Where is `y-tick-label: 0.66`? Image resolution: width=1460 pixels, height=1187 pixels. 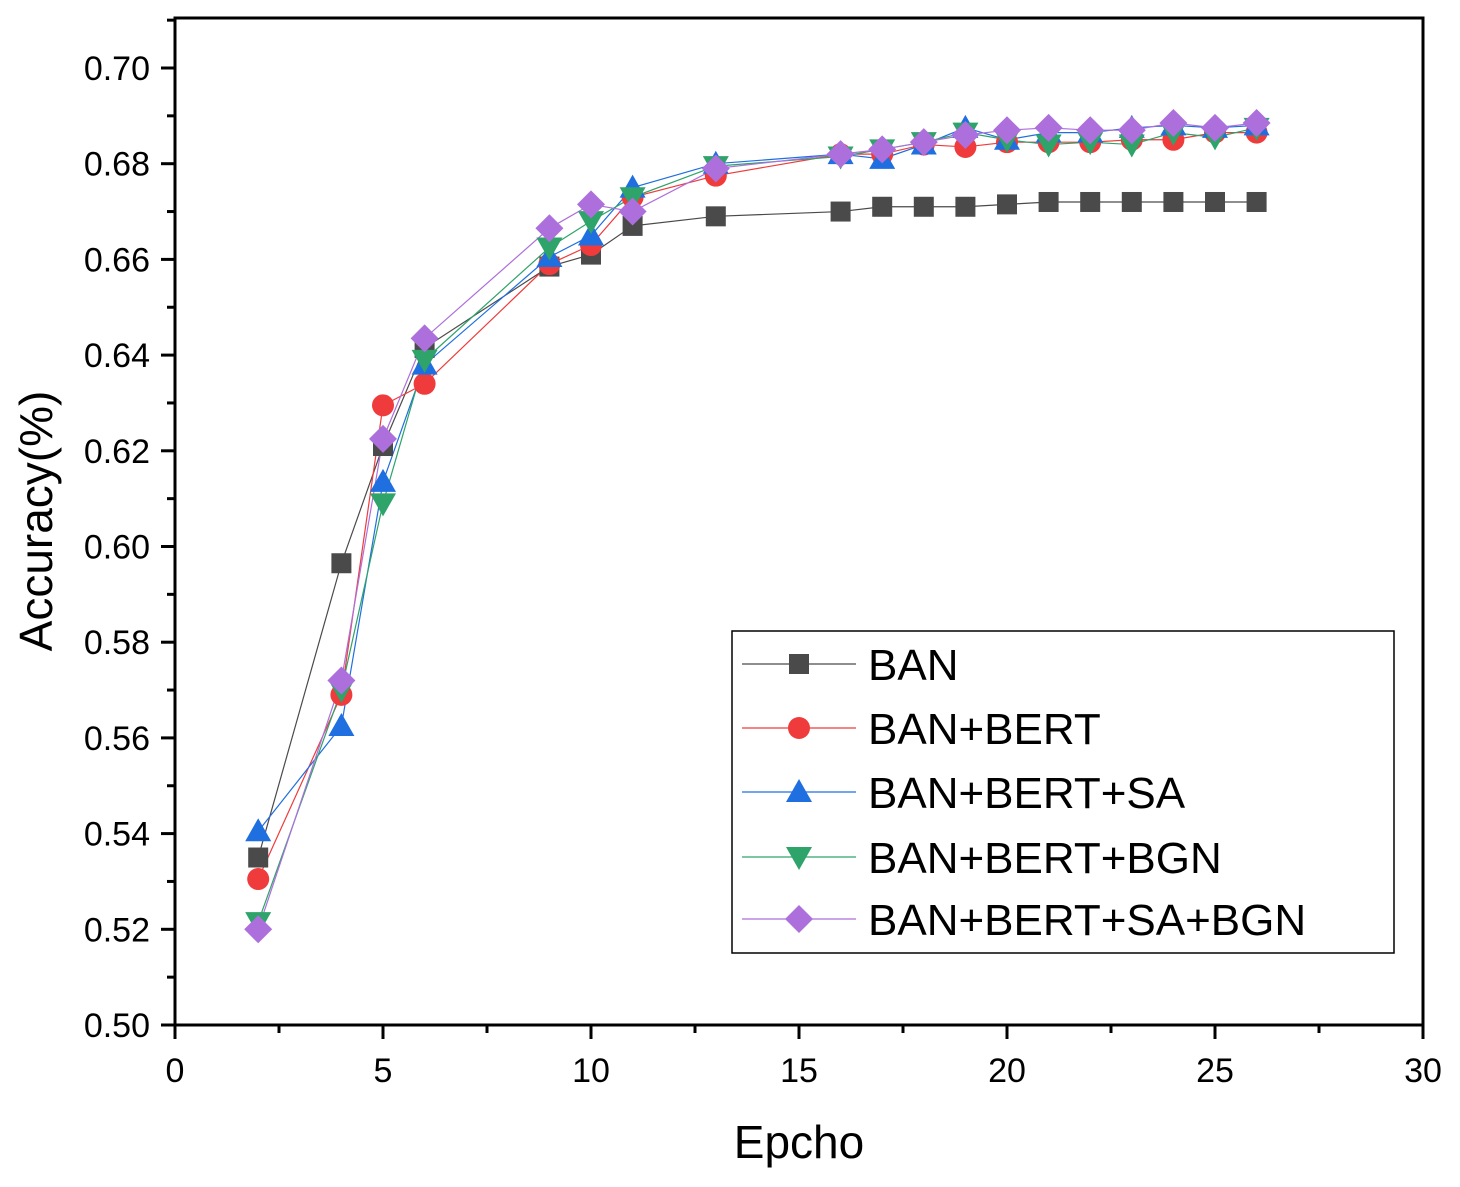 y-tick-label: 0.66 is located at coordinates (117, 260).